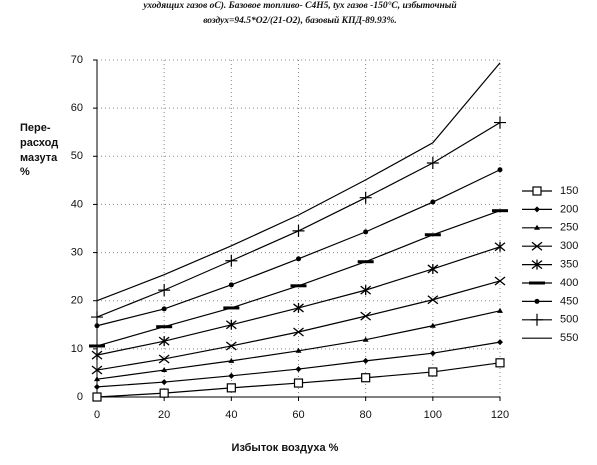  What do you see at coordinates (569, 301) in the screenshot?
I see `legend-label: 450` at bounding box center [569, 301].